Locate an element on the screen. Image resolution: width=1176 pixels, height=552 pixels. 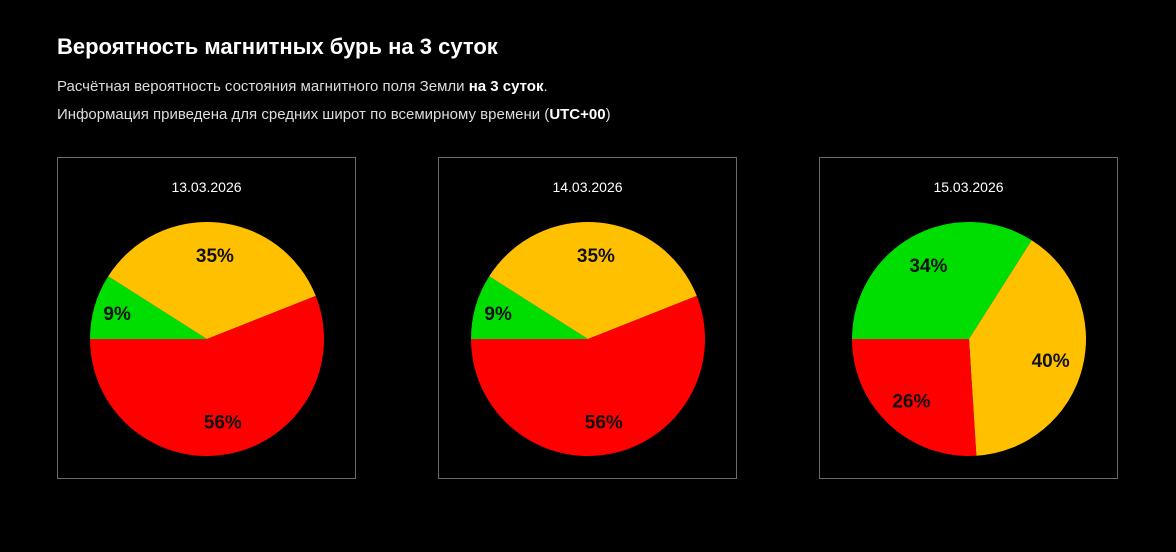
timezone-label: UTC+00 is located at coordinates (577, 114).